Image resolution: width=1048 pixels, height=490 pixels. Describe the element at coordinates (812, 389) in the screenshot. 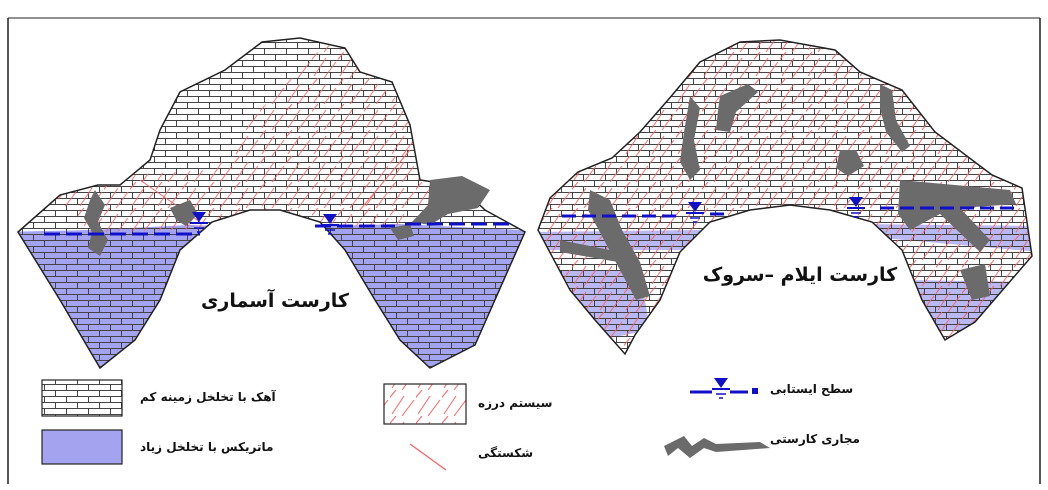

I see `legend-water-label: سطح ایستابی` at that location.